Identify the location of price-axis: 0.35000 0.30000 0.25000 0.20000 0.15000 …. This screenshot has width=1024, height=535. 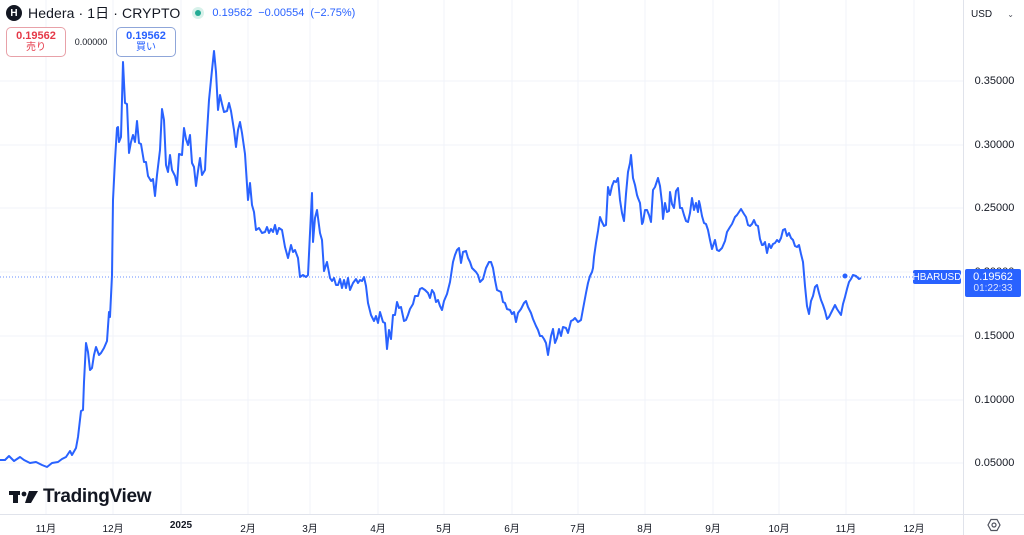
(993, 257).